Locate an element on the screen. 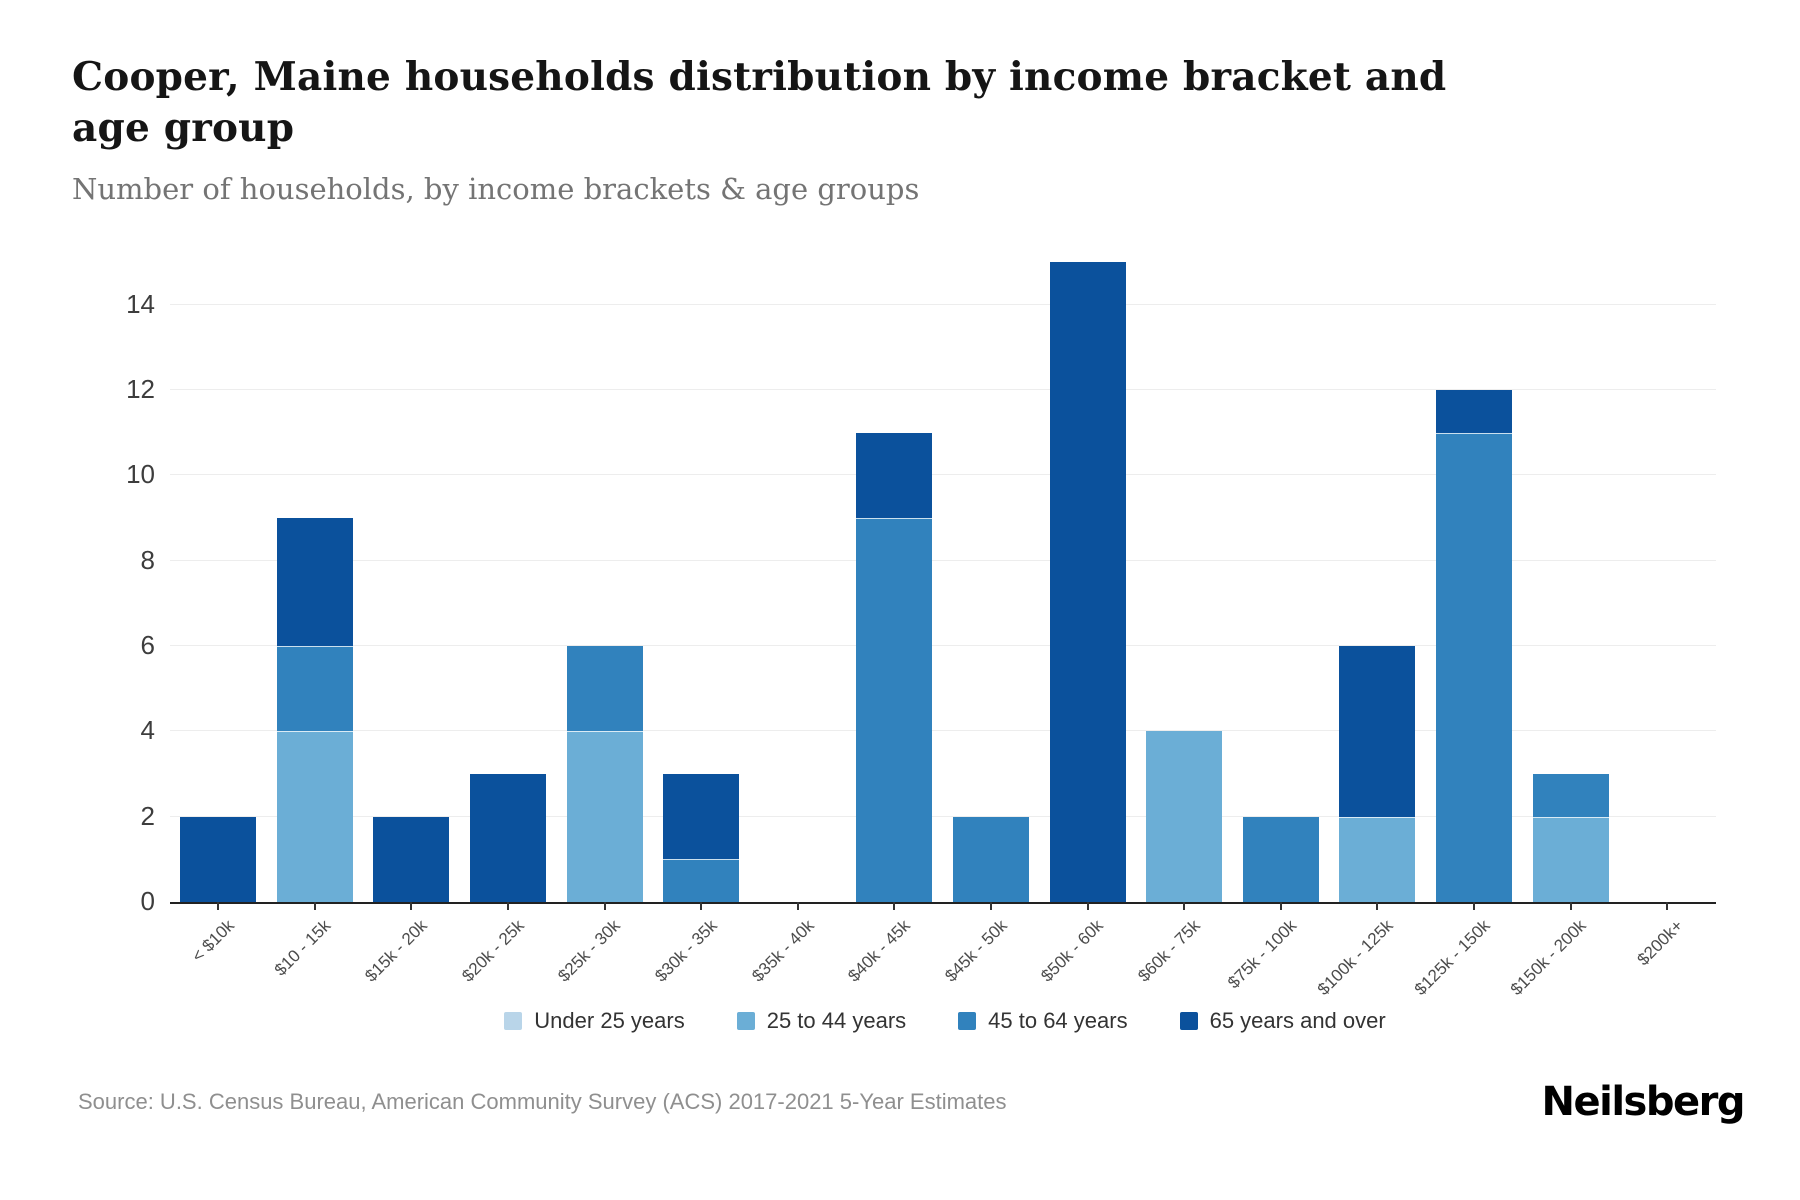  x-axis-label: $45k - 50k is located at coordinates (975, 951).